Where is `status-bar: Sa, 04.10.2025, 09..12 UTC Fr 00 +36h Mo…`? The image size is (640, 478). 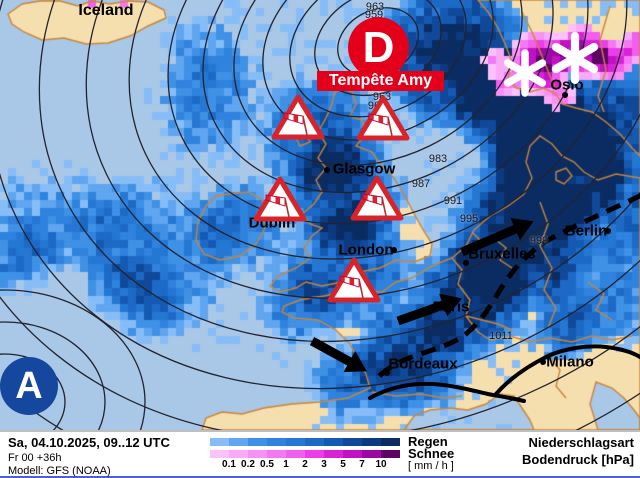
status-bar: Sa, 04.10.2025, 09..12 UTC Fr 00 +36h Mo… is located at coordinates (320, 454).